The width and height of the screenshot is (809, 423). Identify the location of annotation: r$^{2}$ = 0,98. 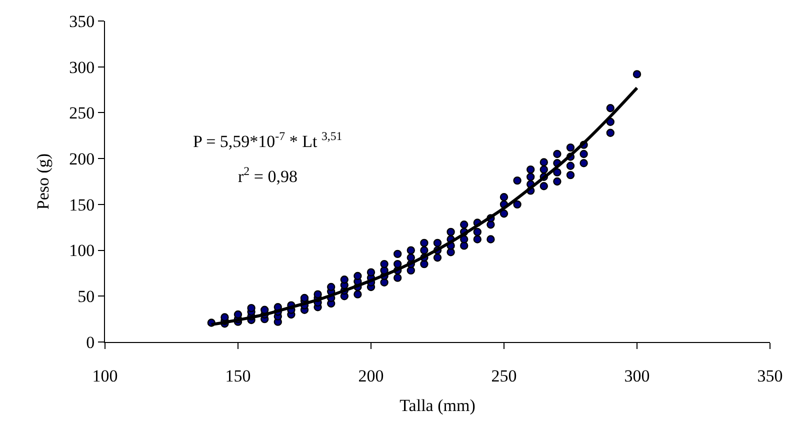
(268, 175).